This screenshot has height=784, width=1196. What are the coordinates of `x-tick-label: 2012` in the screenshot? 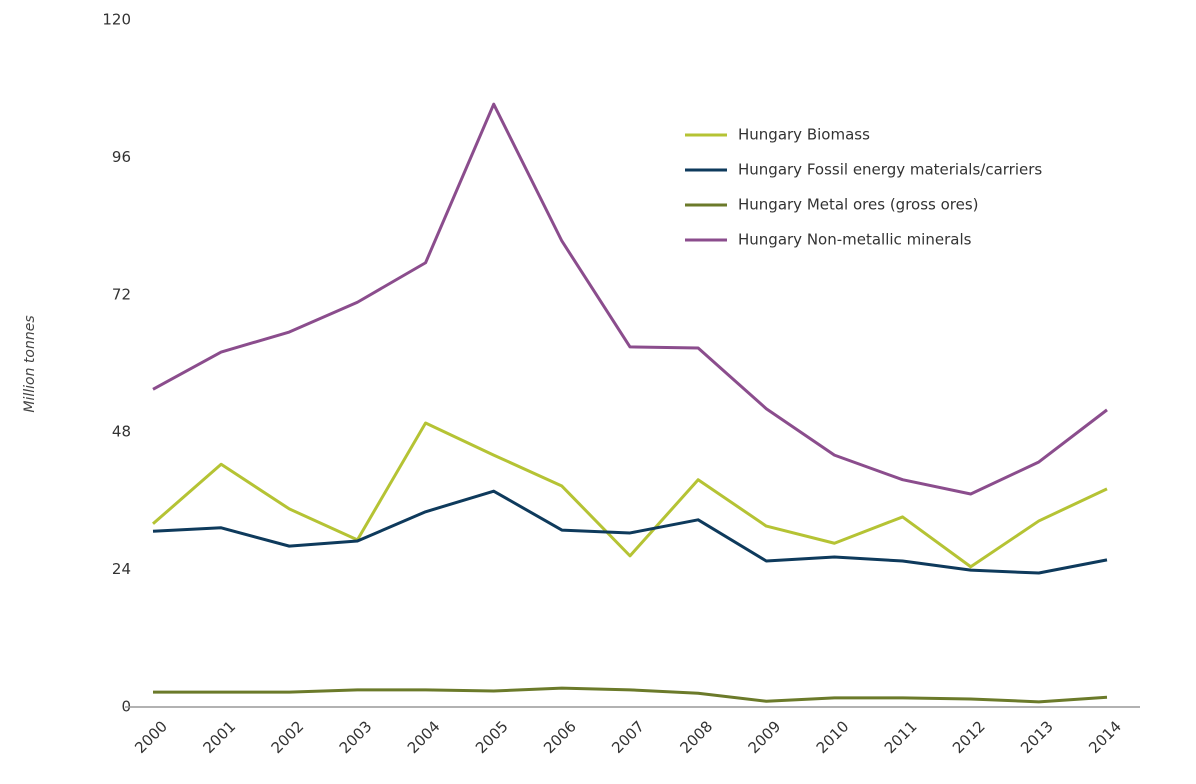 It's located at (969, 737).